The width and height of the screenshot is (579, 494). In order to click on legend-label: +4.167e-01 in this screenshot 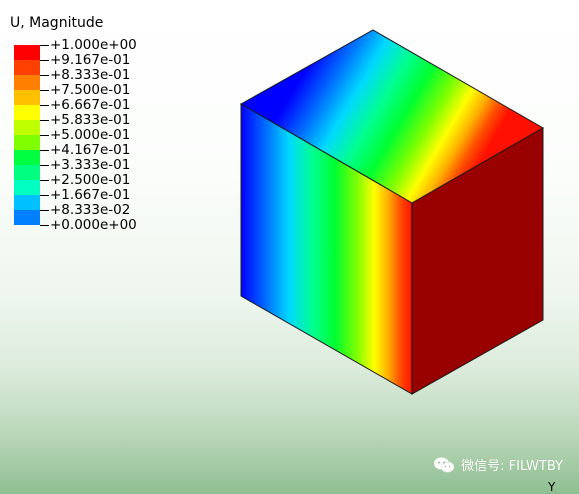, I will do `click(90, 150)`.